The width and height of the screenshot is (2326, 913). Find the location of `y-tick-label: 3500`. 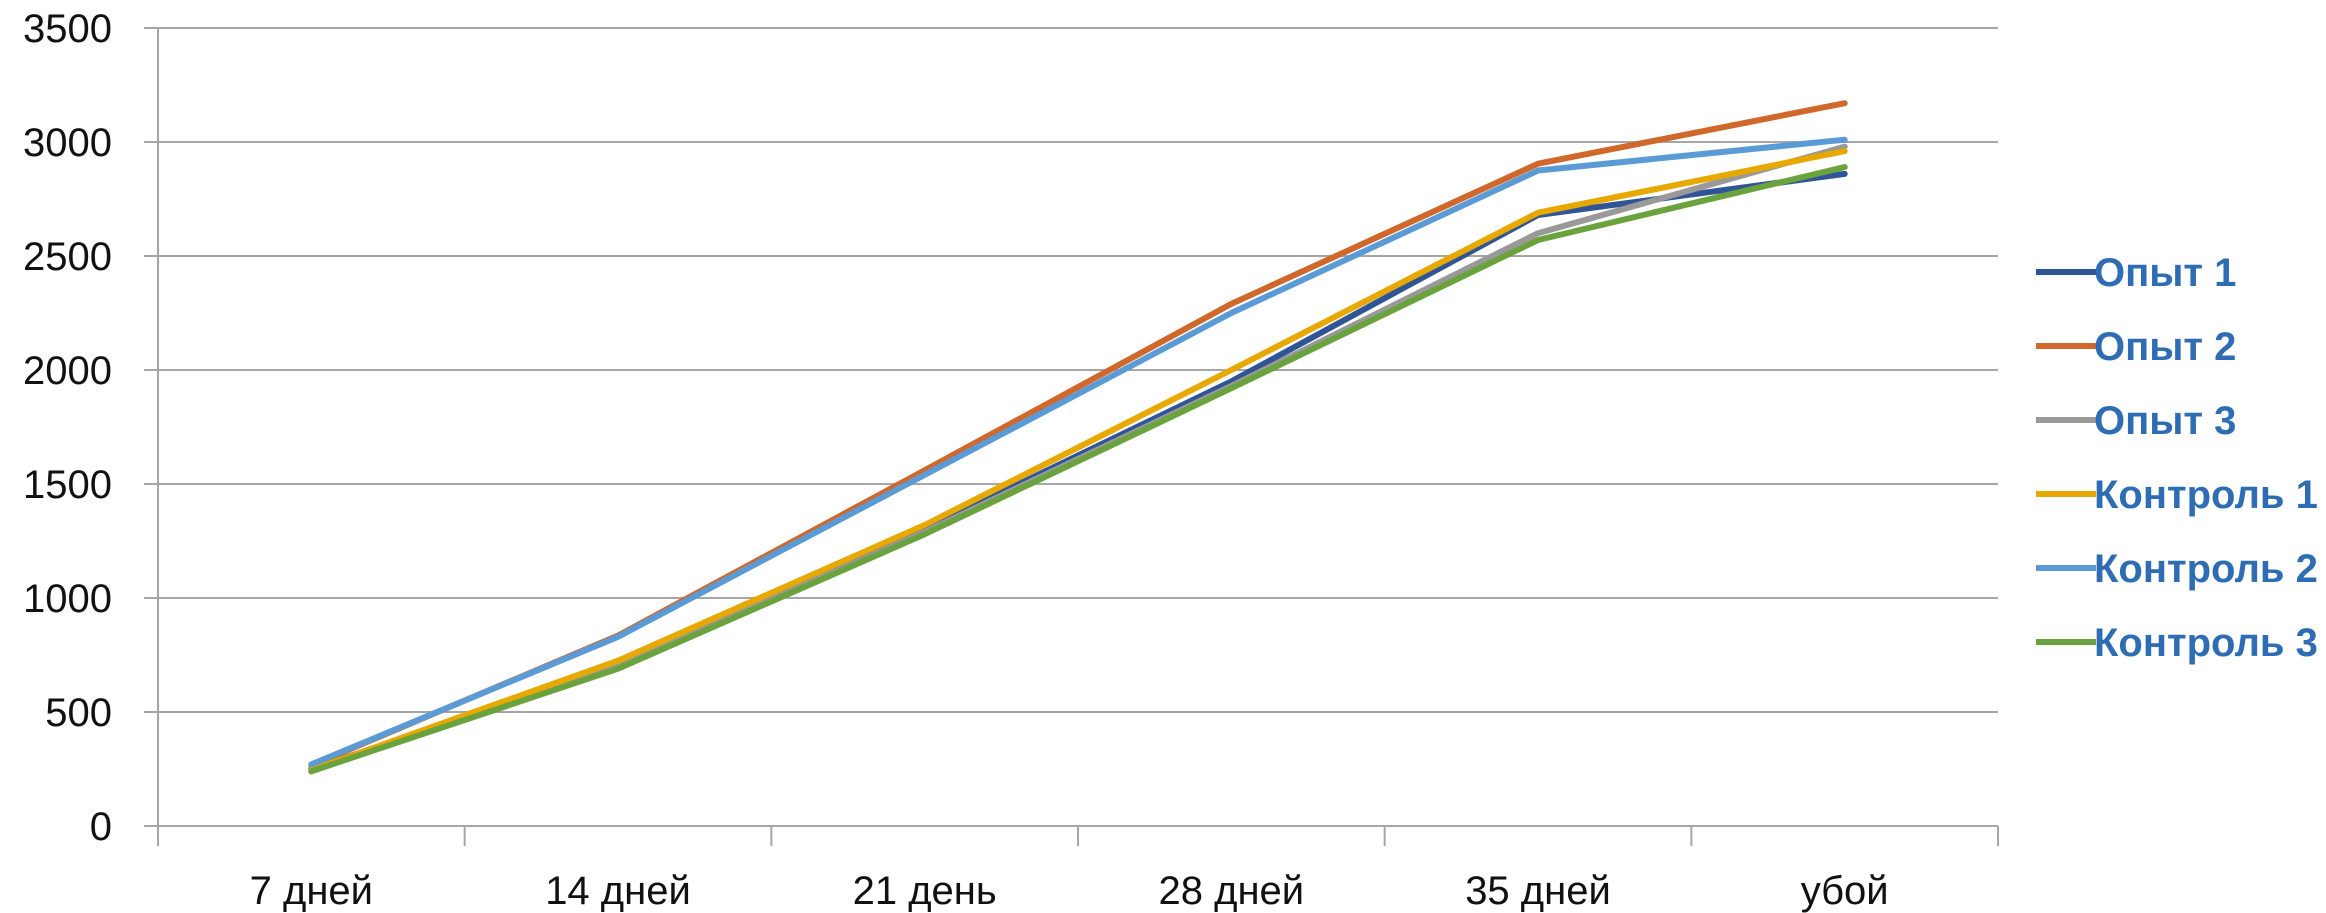

y-tick-label: 3500 is located at coordinates (67, 29).